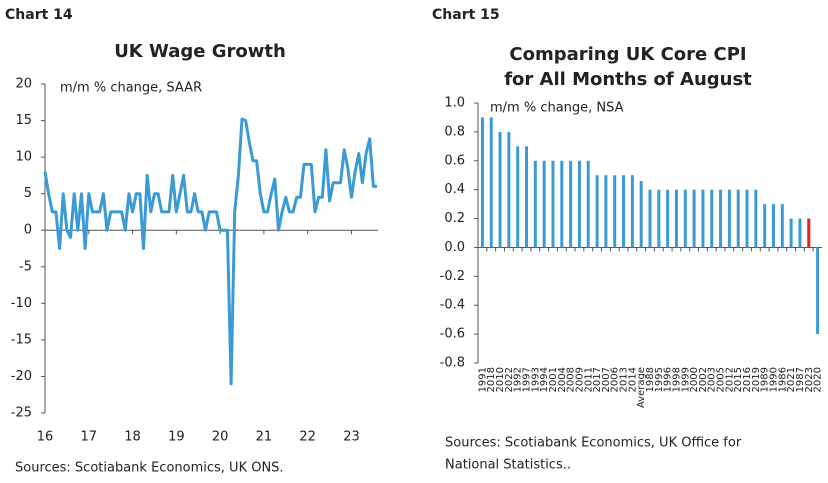 Image resolution: width=828 pixels, height=483 pixels. Describe the element at coordinates (454, 247) in the screenshot. I see `y-tick-label: 0.0` at that location.